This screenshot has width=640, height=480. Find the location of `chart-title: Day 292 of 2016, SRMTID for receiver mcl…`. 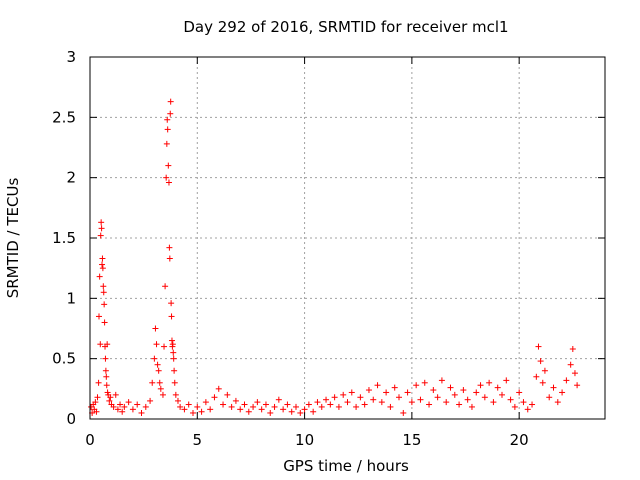

chart-title: Day 292 of 2016, SRMTID for receiver mcl… is located at coordinates (345, 27).